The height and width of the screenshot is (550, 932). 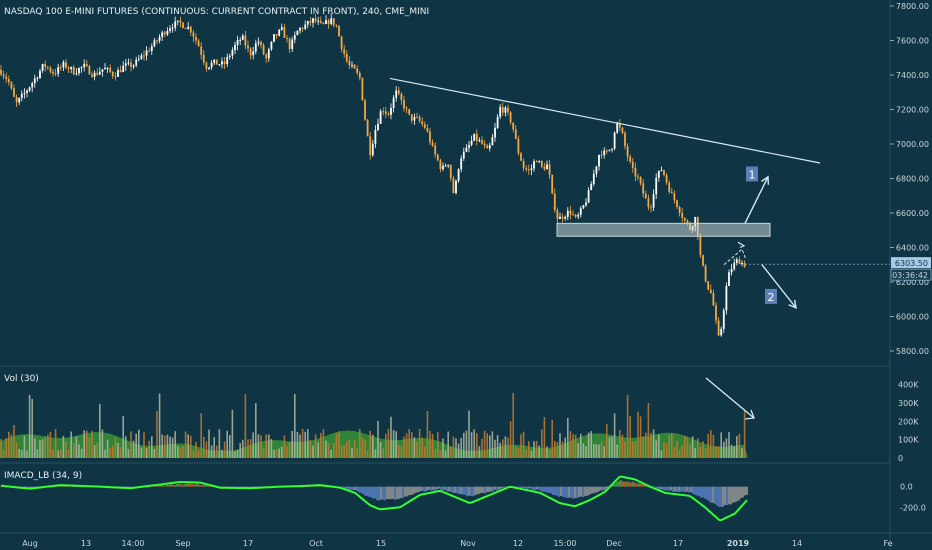 What do you see at coordinates (912, 110) in the screenshot?
I see `price-tick-label: 7200.00` at bounding box center [912, 110].